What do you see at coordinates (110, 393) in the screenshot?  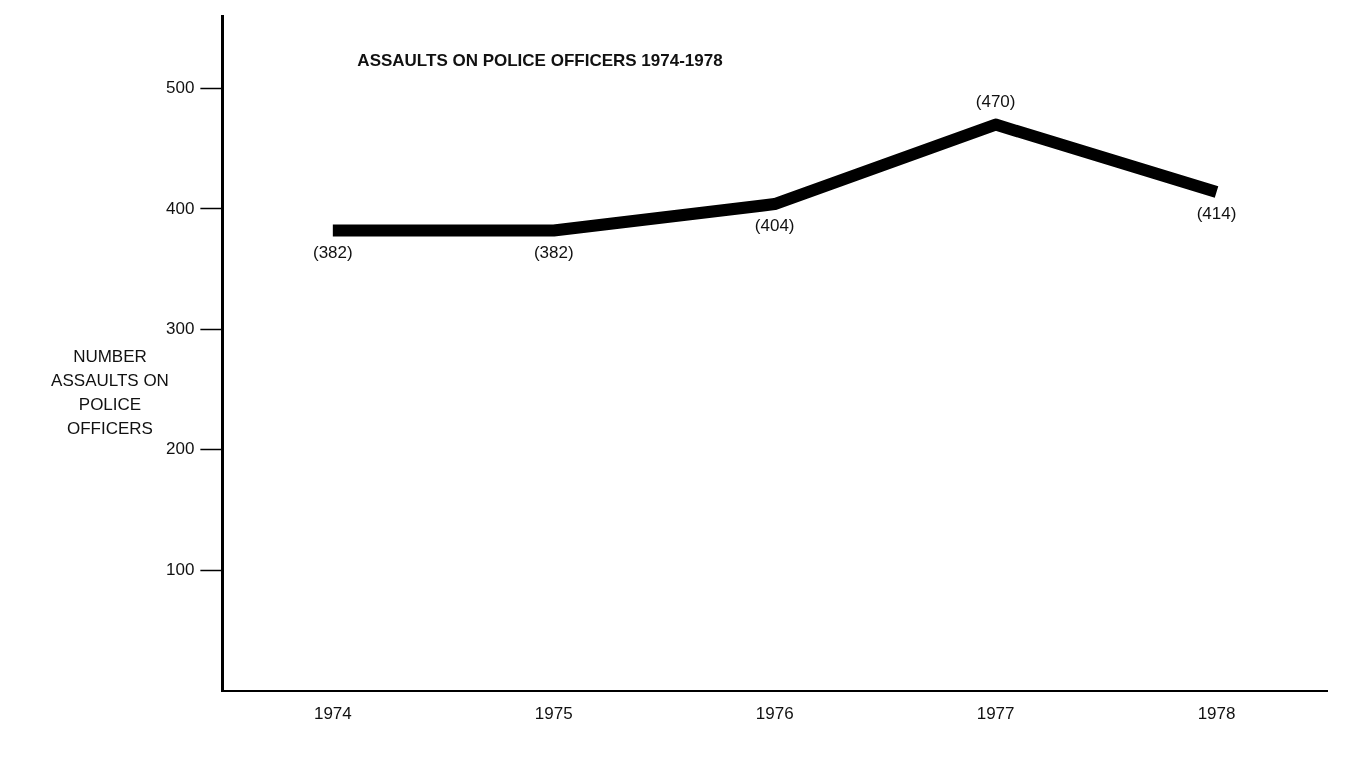 I see `y-axis-title: NUMBER ASSAULTS ON POLICE OFFICERS` at bounding box center [110, 393].